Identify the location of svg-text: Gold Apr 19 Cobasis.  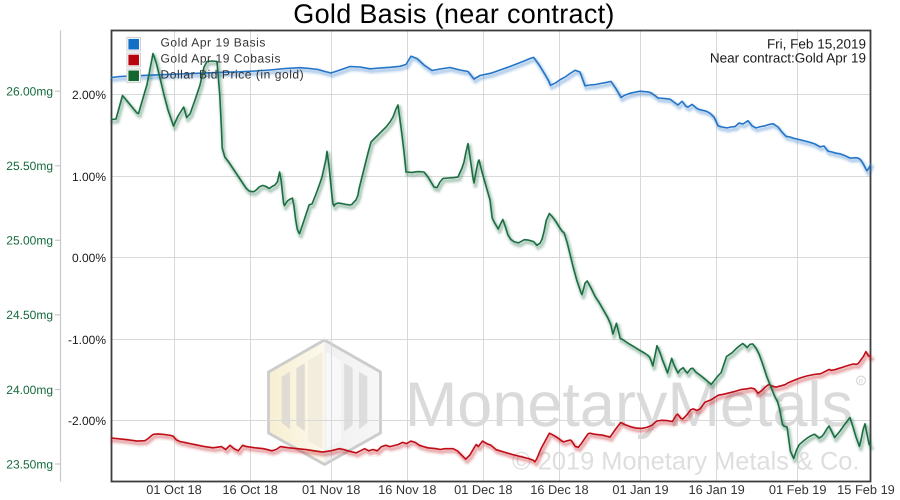
(221, 59).